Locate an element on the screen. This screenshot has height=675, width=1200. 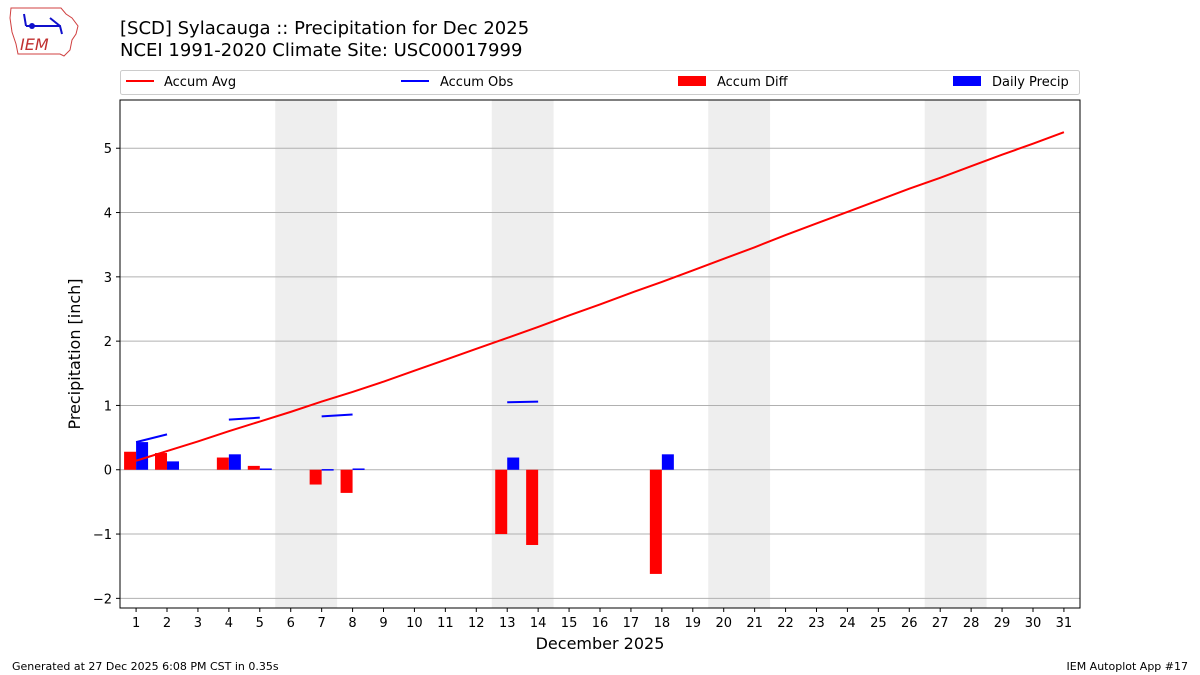
x-tick-label: 13 is located at coordinates (507, 623).